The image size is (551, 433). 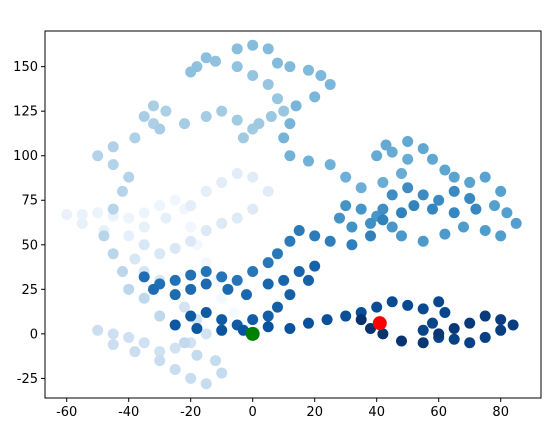 What do you see at coordinates (29, 201) in the screenshot?
I see `y-tick-label: 75` at bounding box center [29, 201].